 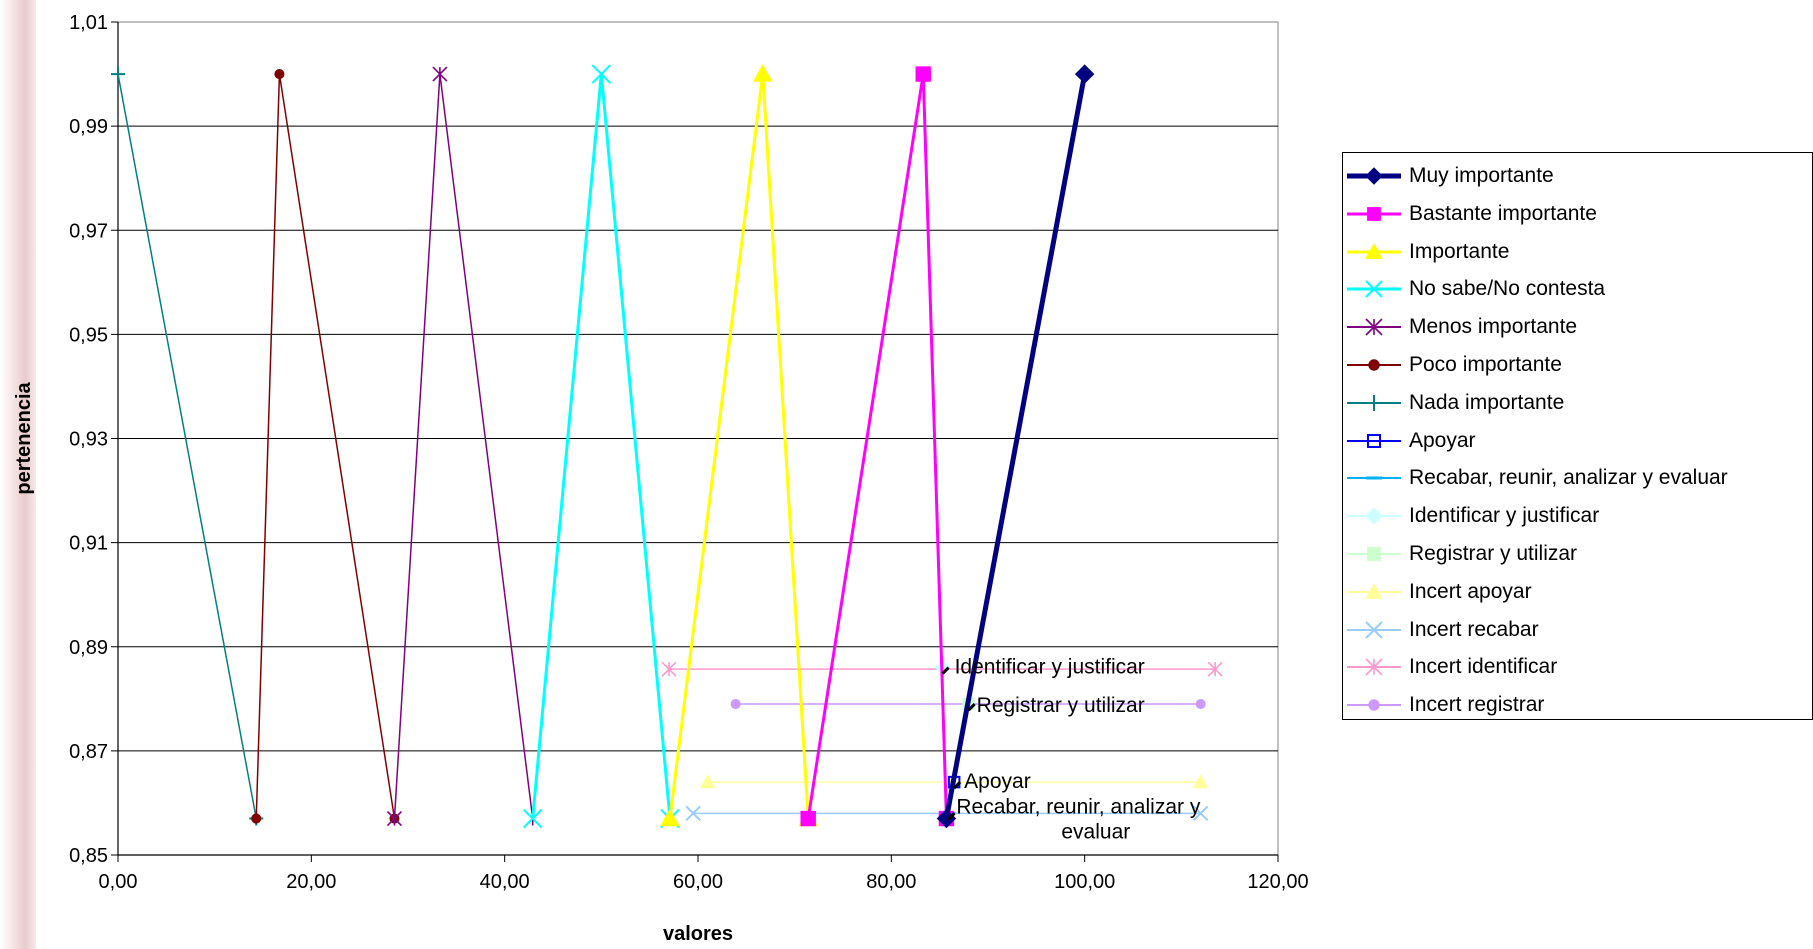 I want to click on legend-item-incert-recabar: Incert recabar, so click(x=1441, y=630).